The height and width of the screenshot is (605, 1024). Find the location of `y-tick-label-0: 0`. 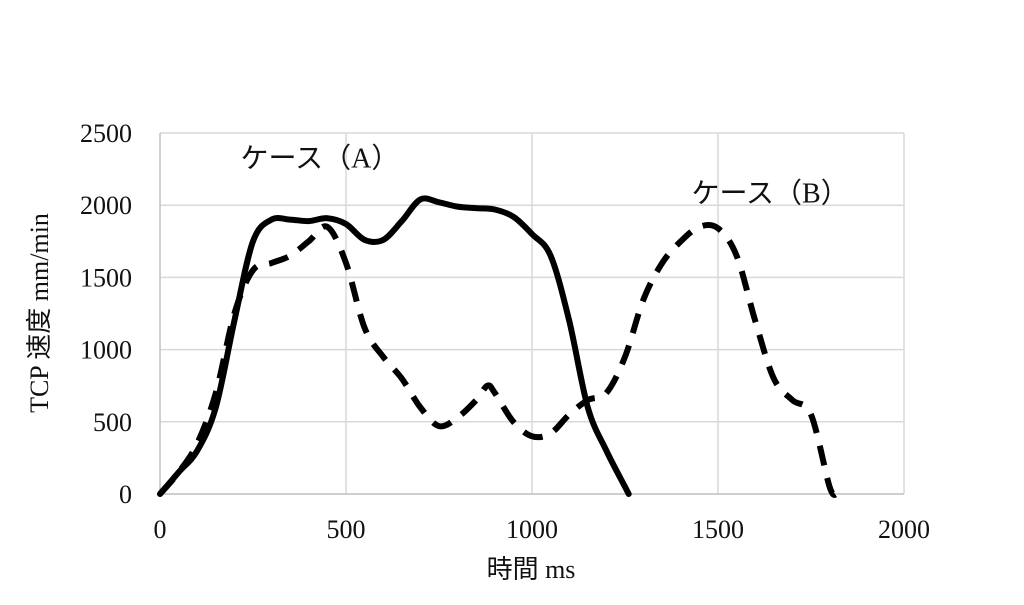

y-tick-label-0: 0 is located at coordinates (125, 494).